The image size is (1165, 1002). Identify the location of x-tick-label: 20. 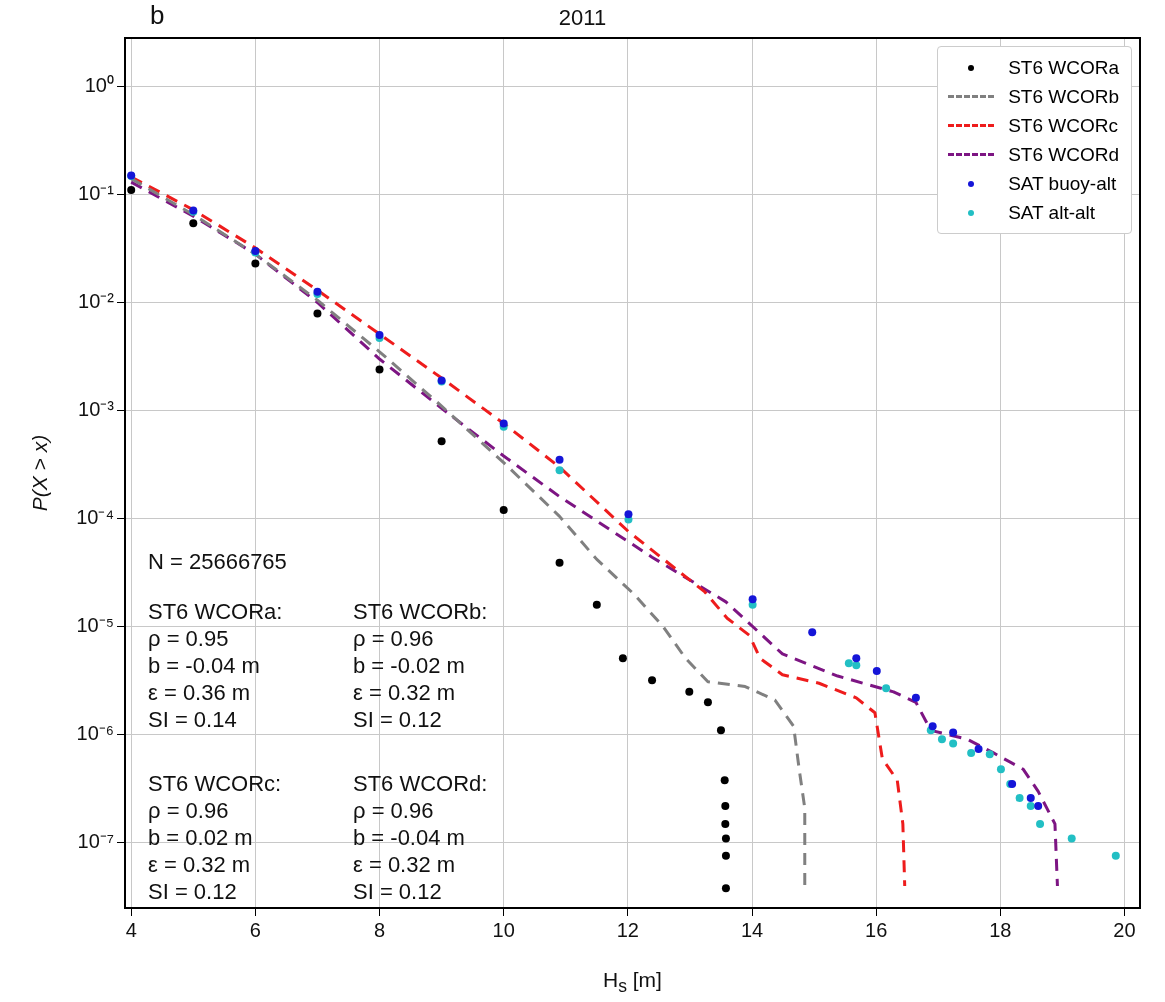
(1124, 929).